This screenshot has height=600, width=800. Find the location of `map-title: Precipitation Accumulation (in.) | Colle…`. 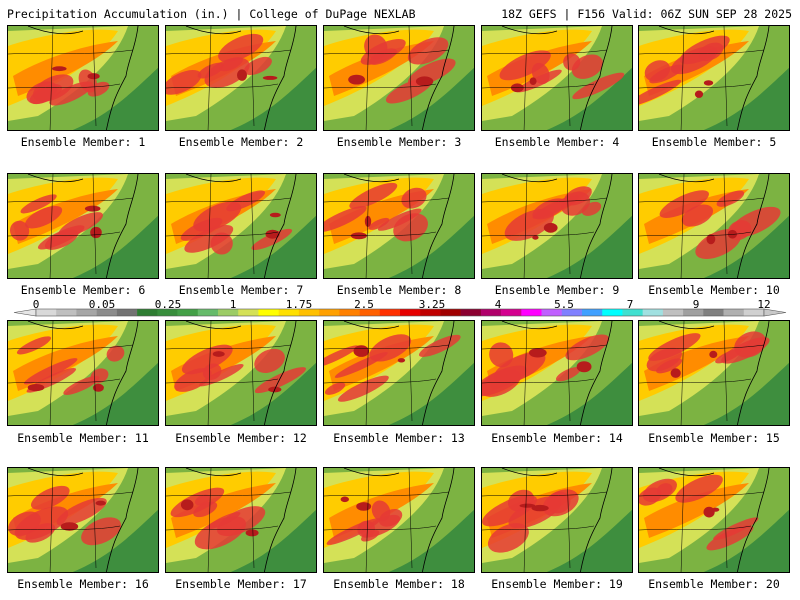

map-title: Precipitation Accumulation (in.) | Colle… is located at coordinates (211, 14).